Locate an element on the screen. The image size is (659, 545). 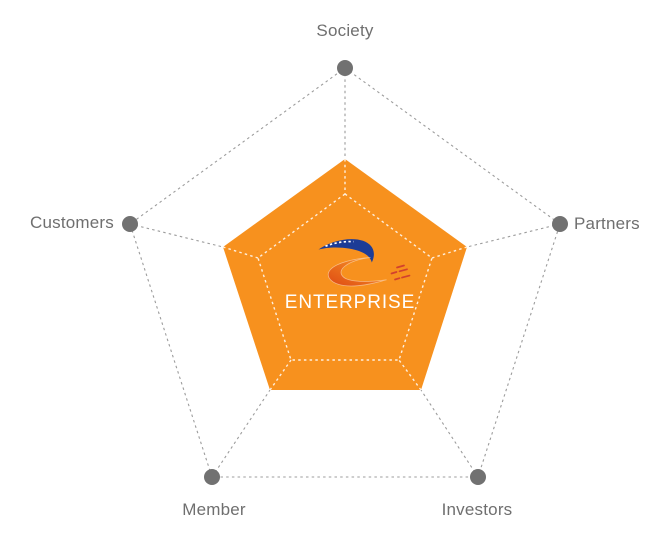
logo-tick-marks is located at coordinates (339, 243).